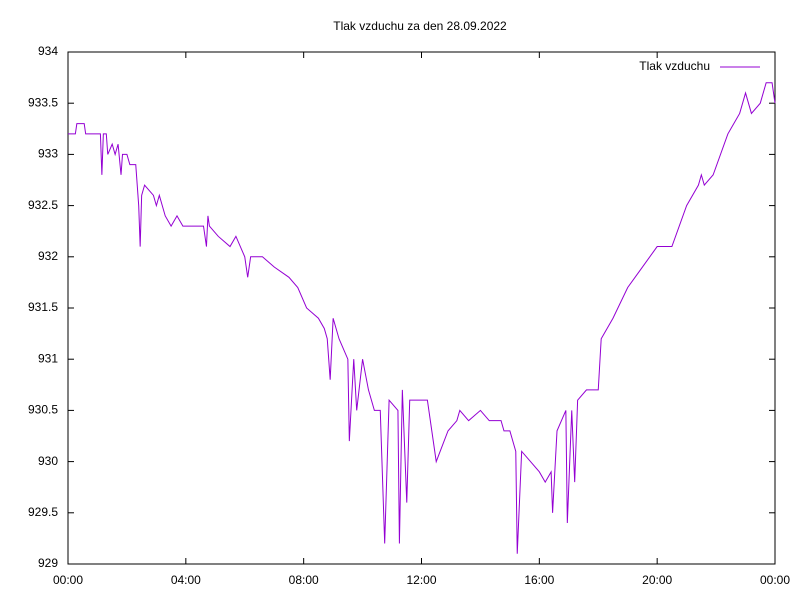 Image resolution: width=800 pixels, height=605 pixels. What do you see at coordinates (420, 26) in the screenshot?
I see `chart-title: Tlak vzduchu za den 28.09.2022` at bounding box center [420, 26].